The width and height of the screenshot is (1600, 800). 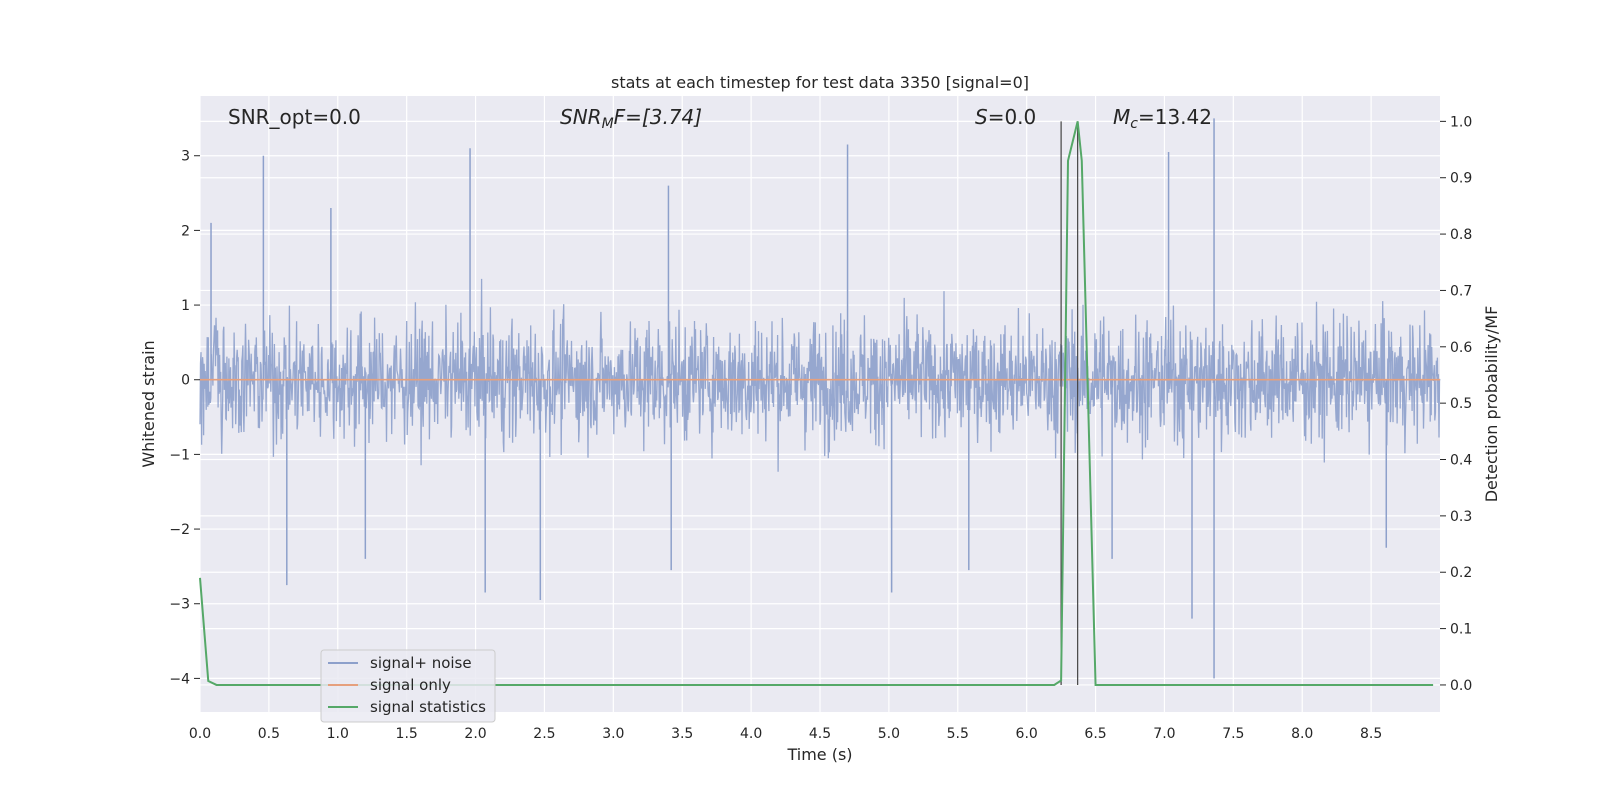 What do you see at coordinates (200, 734) in the screenshot?
I see `x-tick-label: 0.0` at bounding box center [200, 734].